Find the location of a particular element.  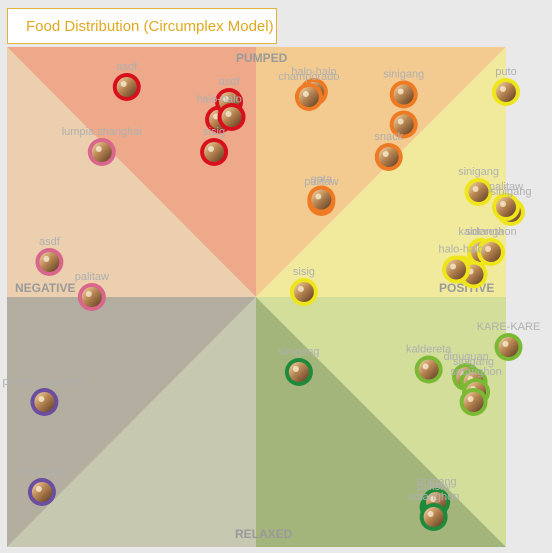

point-label: puto is located at coordinates (505, 72).